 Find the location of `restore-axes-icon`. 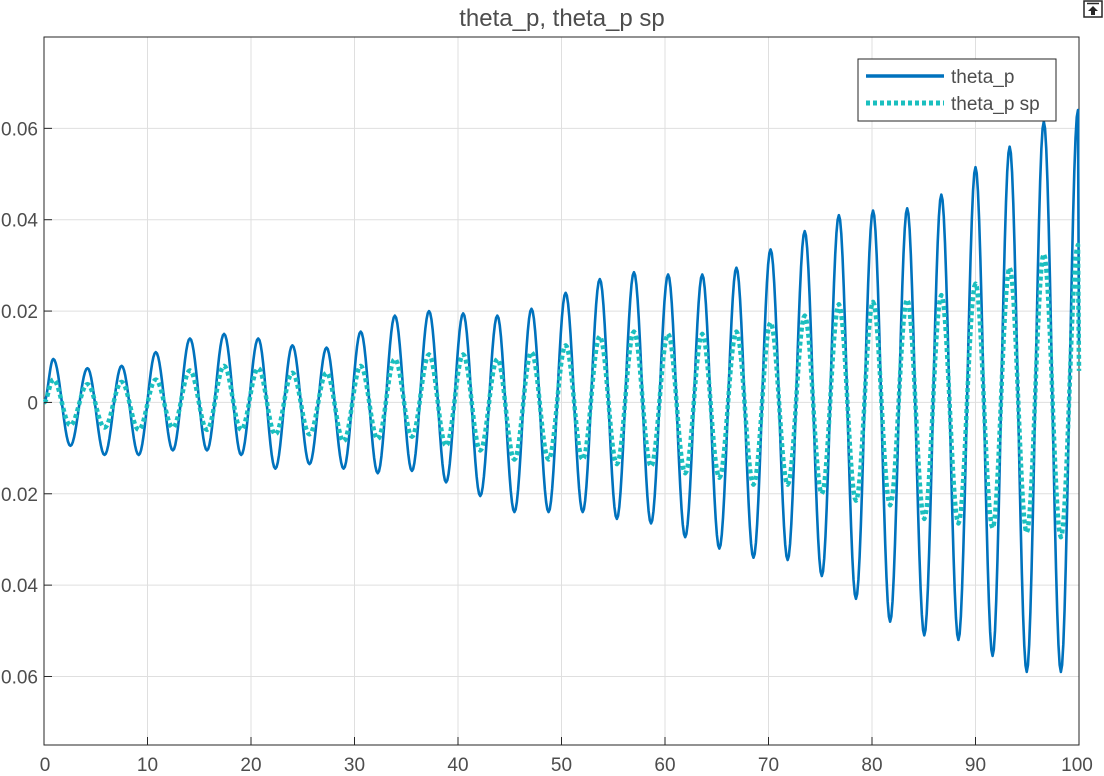

restore-axes-icon is located at coordinates (1093, 9).